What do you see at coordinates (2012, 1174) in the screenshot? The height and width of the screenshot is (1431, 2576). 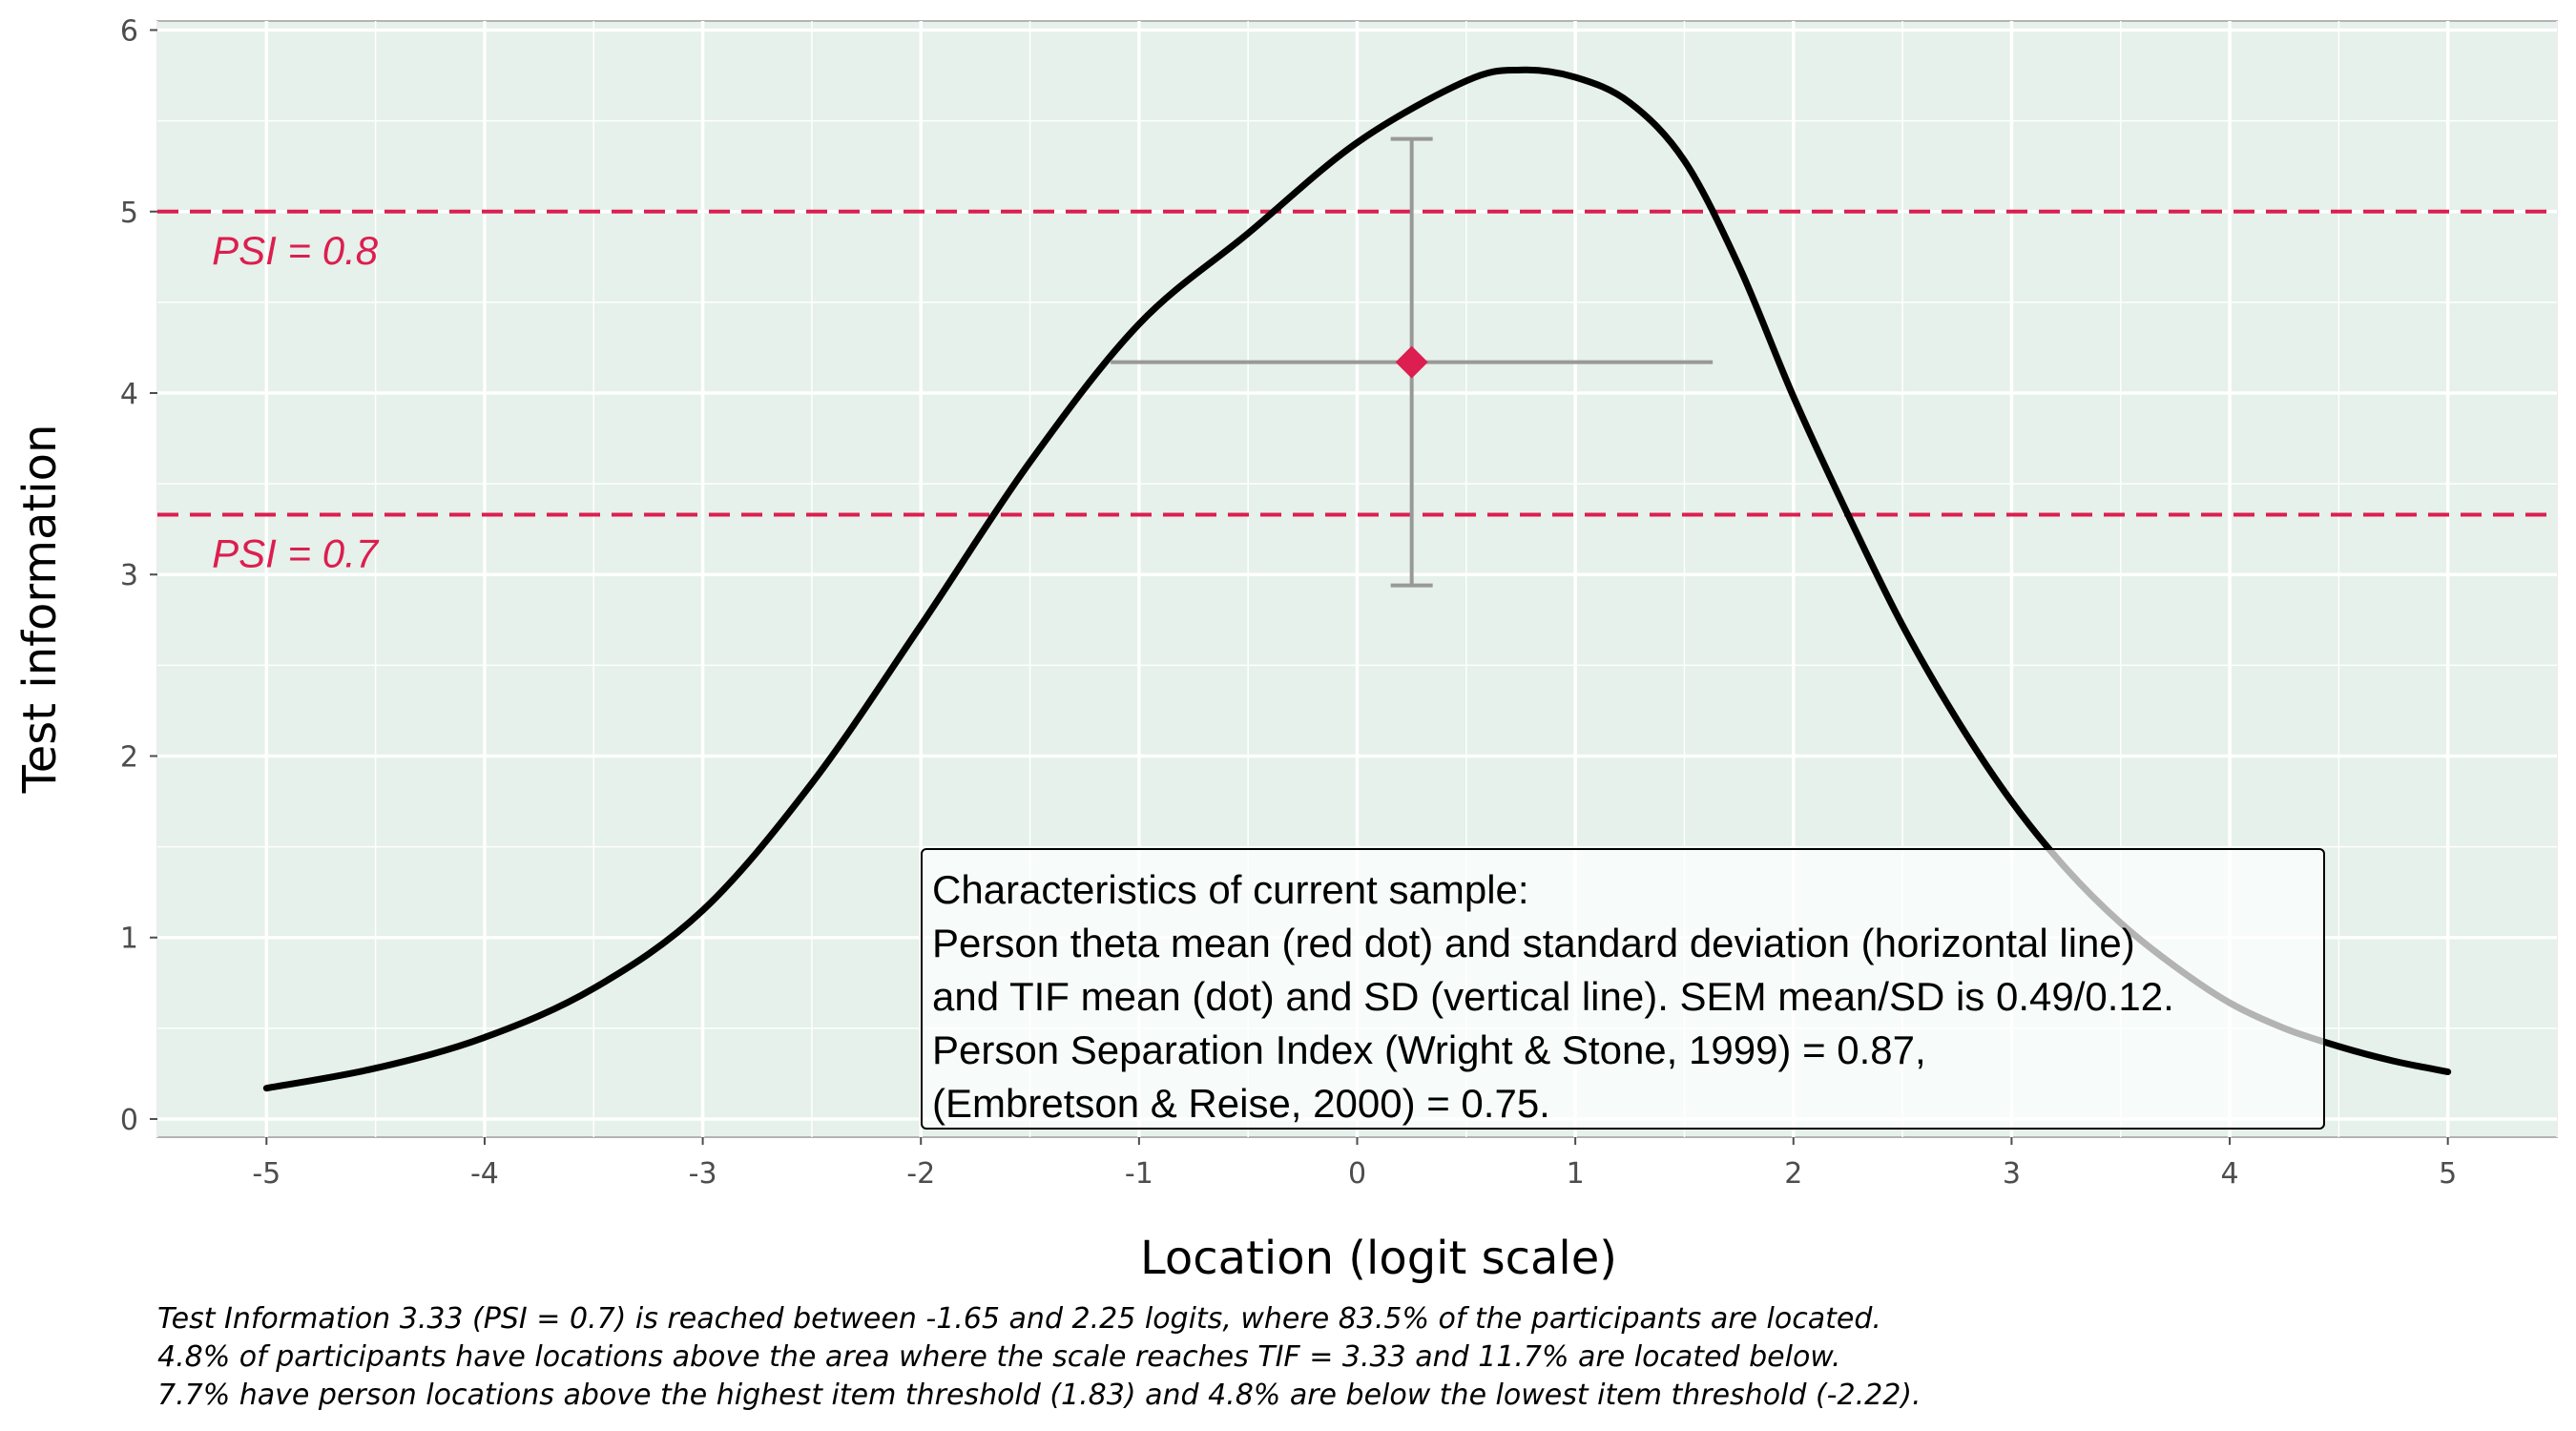 I see `x-tick-label: 3` at bounding box center [2012, 1174].